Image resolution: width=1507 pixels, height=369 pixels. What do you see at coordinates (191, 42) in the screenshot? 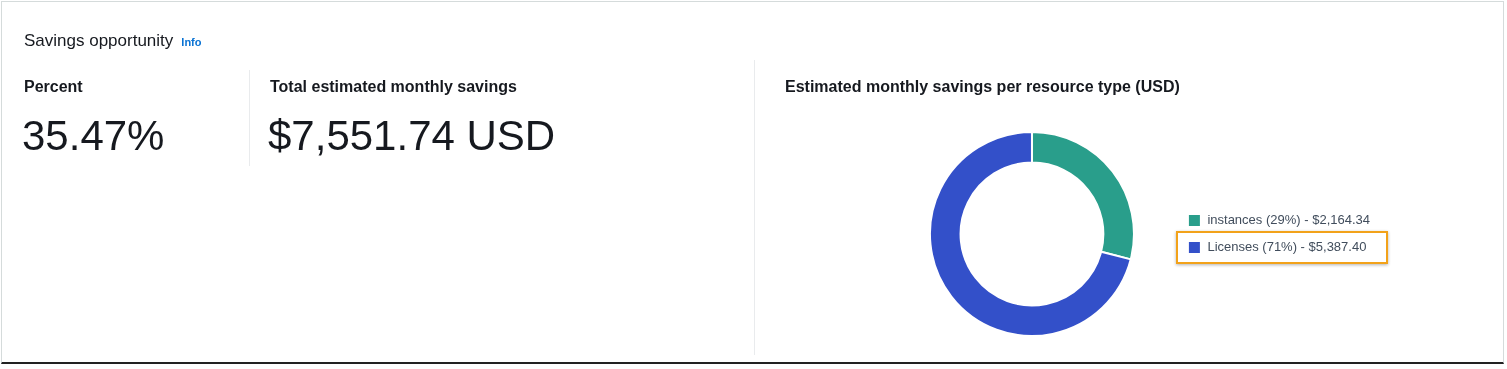
I see `text: Info` at bounding box center [191, 42].